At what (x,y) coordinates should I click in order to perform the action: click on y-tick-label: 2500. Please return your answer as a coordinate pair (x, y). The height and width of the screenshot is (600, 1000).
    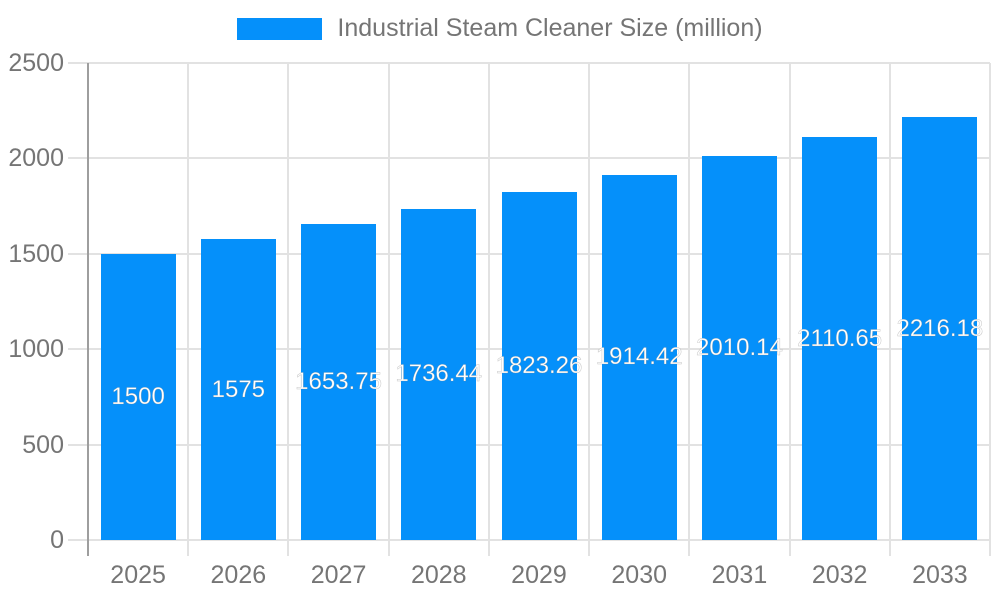
    Looking at the image, I should click on (36, 63).